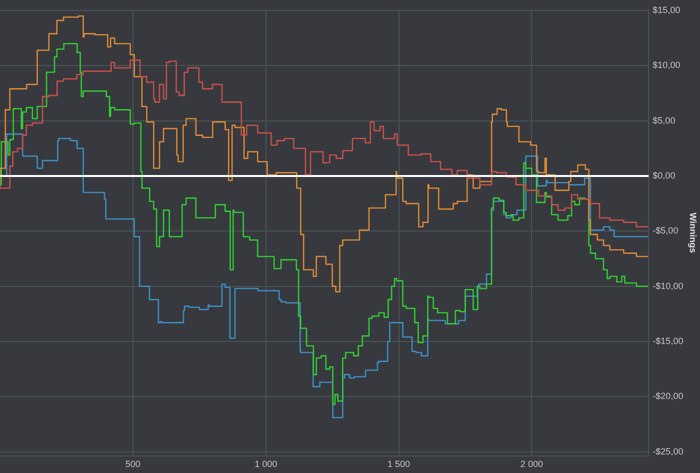 This screenshot has width=700, height=473. Describe the element at coordinates (668, 396) in the screenshot. I see `y-tick-label: -$20,00` at that location.